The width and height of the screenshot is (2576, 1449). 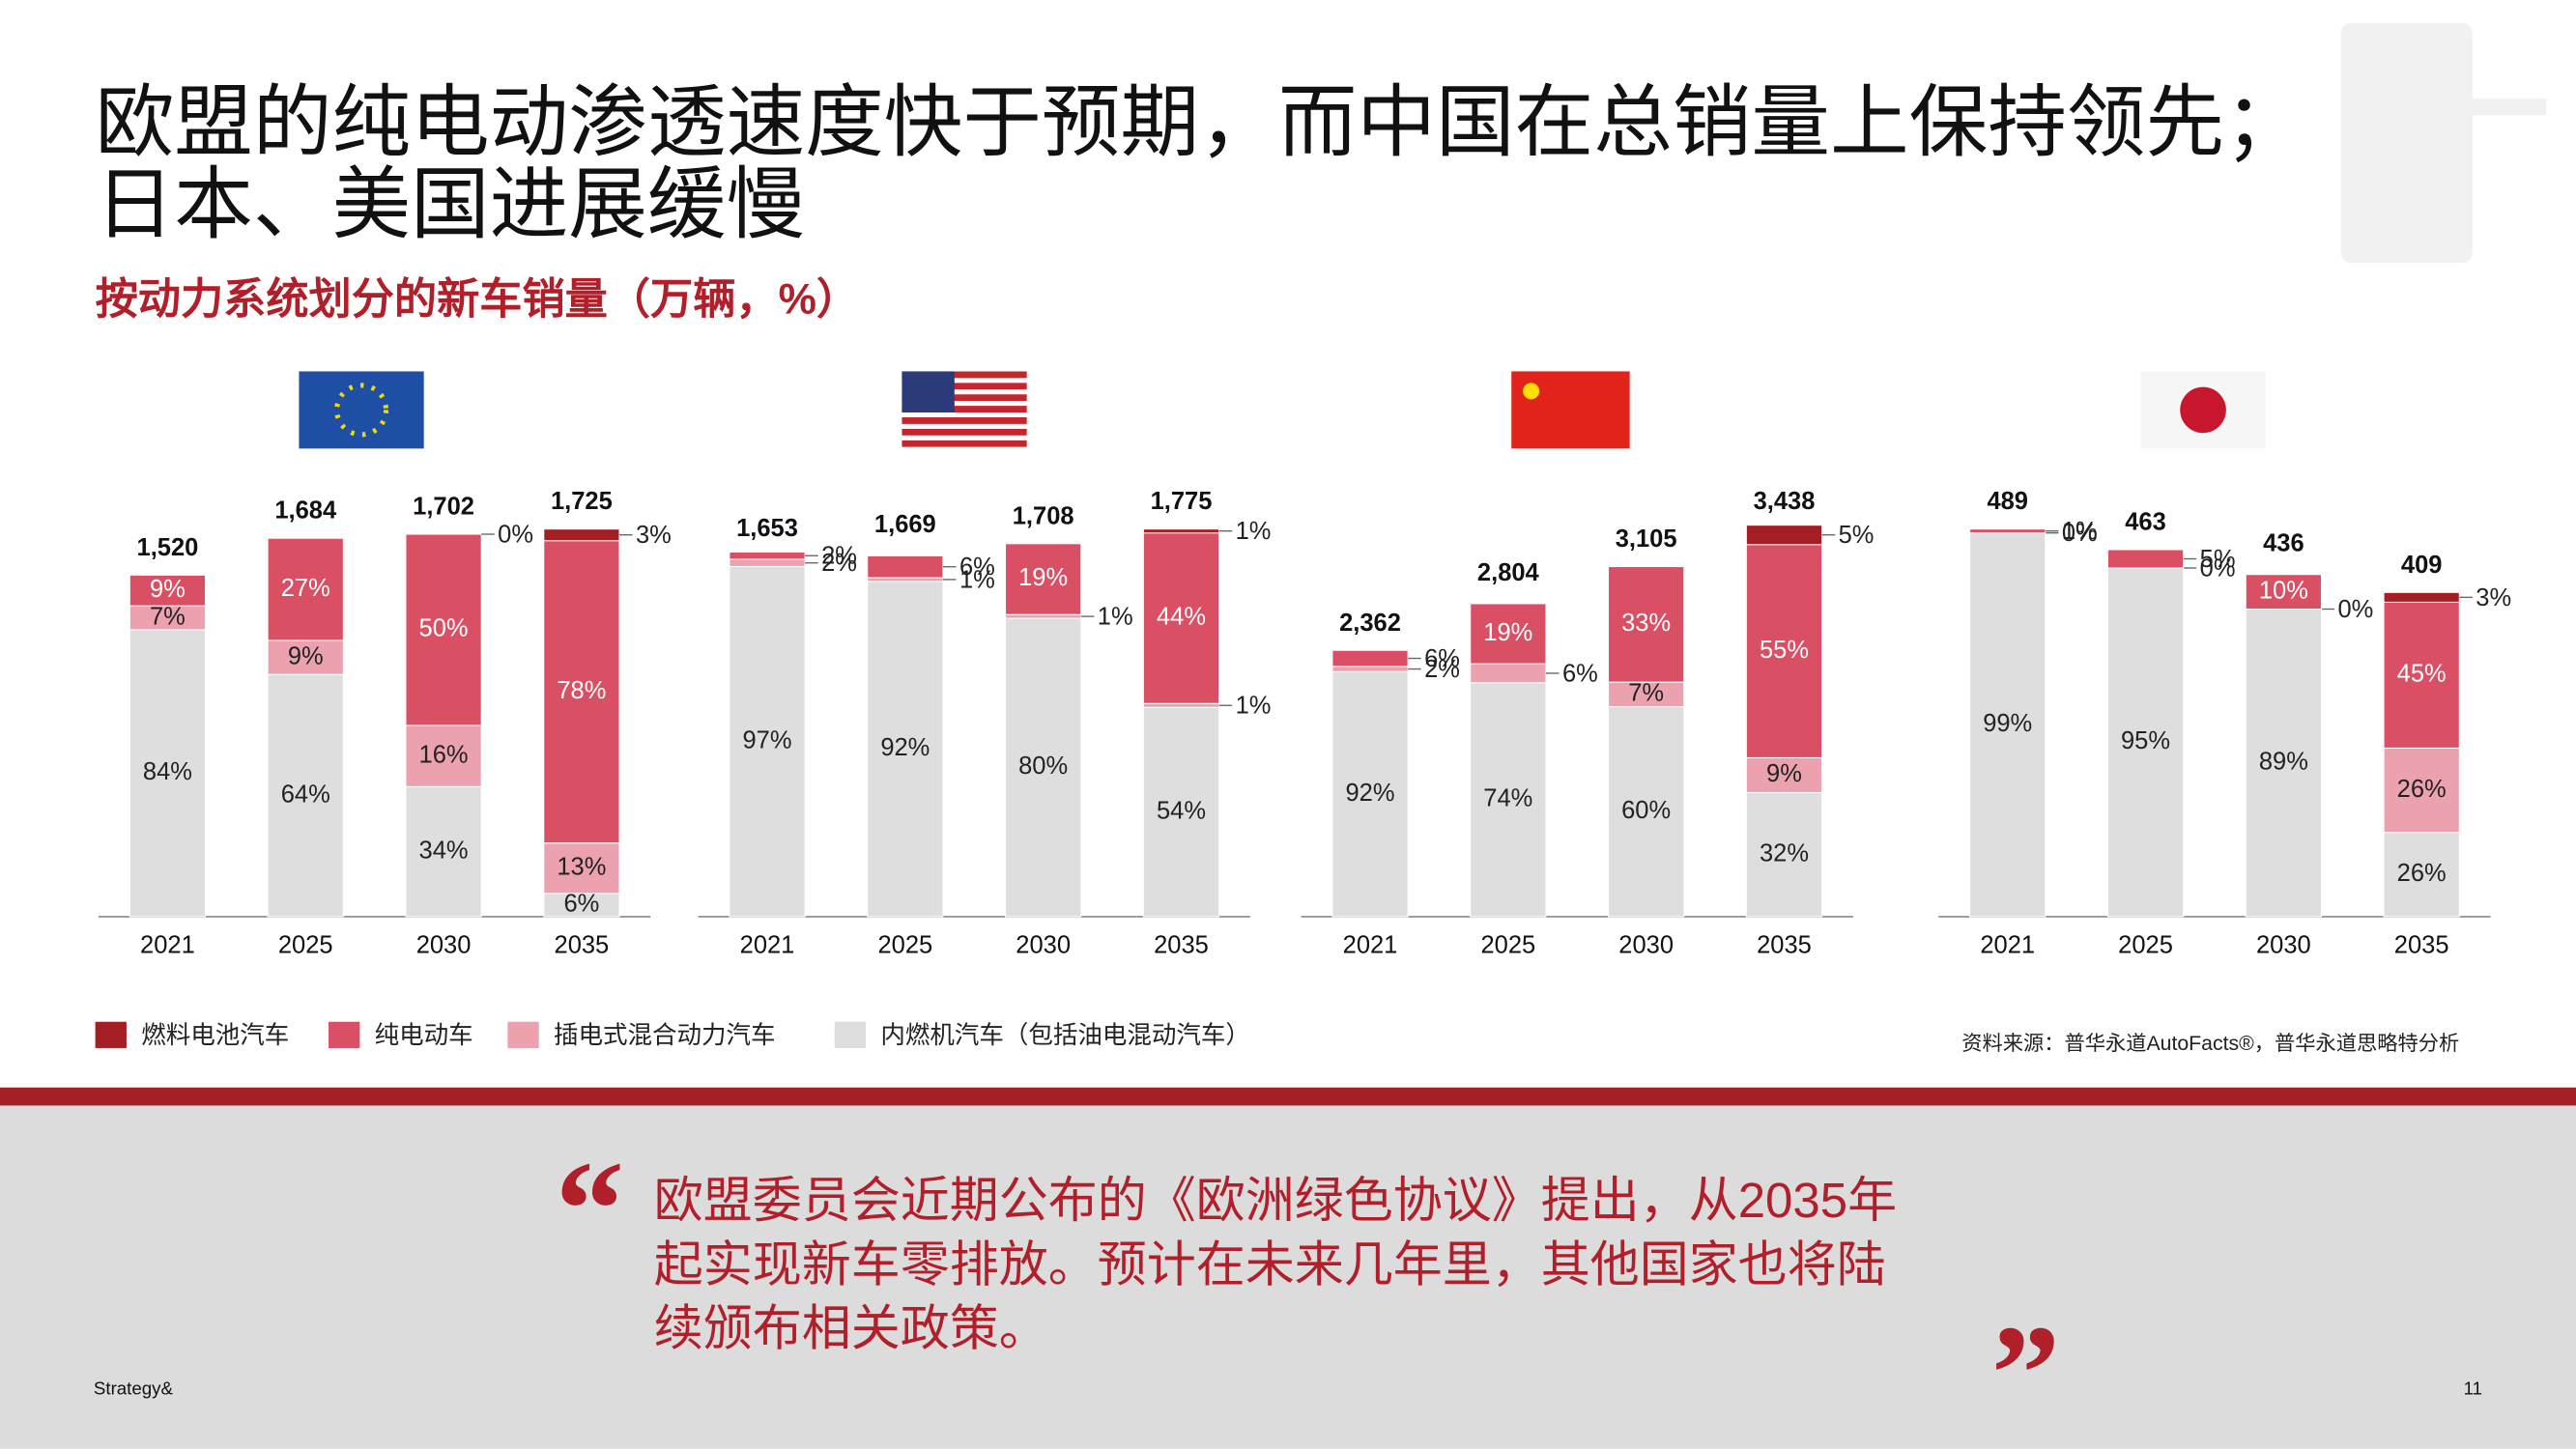 What do you see at coordinates (1182, 502) in the screenshot?
I see `total-label: 1,775` at bounding box center [1182, 502].